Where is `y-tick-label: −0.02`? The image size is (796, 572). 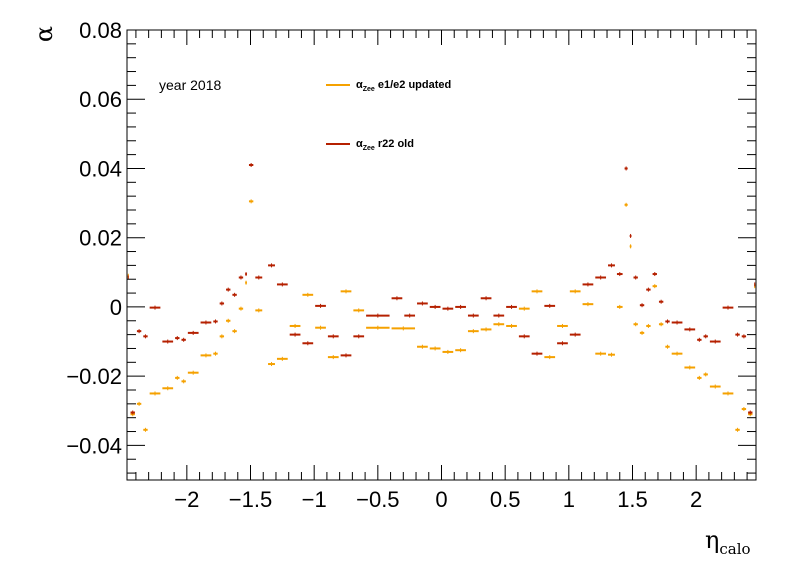 y-tick-label: −0.02 is located at coordinates (94, 376).